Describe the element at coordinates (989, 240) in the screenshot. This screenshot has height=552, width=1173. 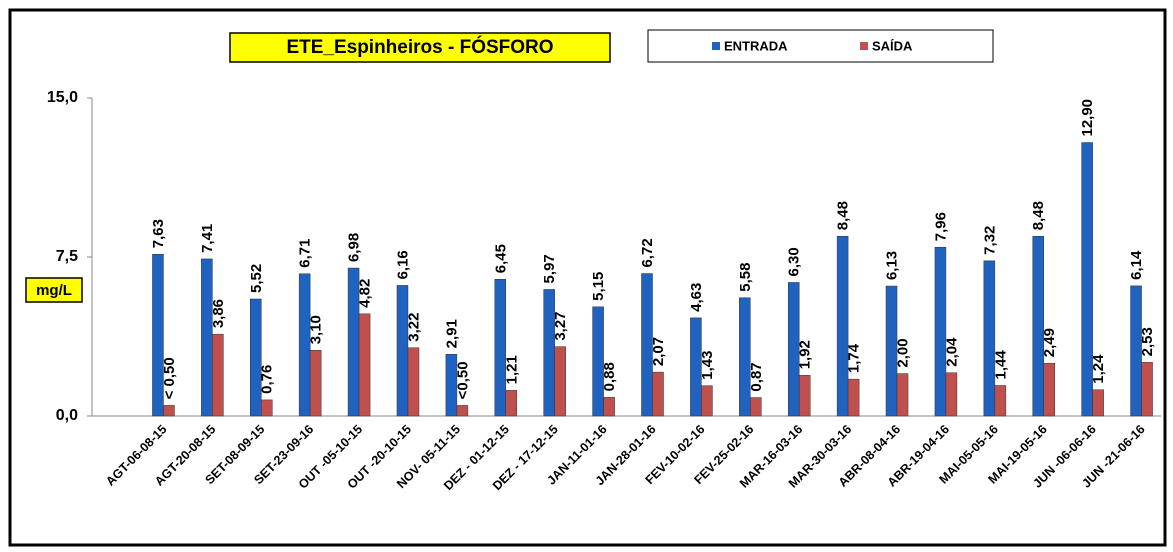
I see `data-label: 7,32` at that location.